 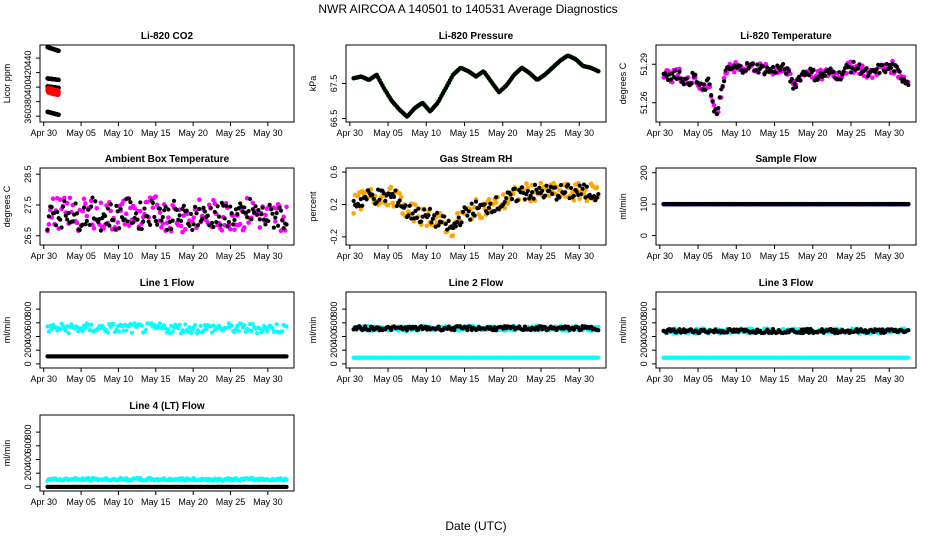 I want to click on y-tick-label: 380, so click(x=28, y=101).